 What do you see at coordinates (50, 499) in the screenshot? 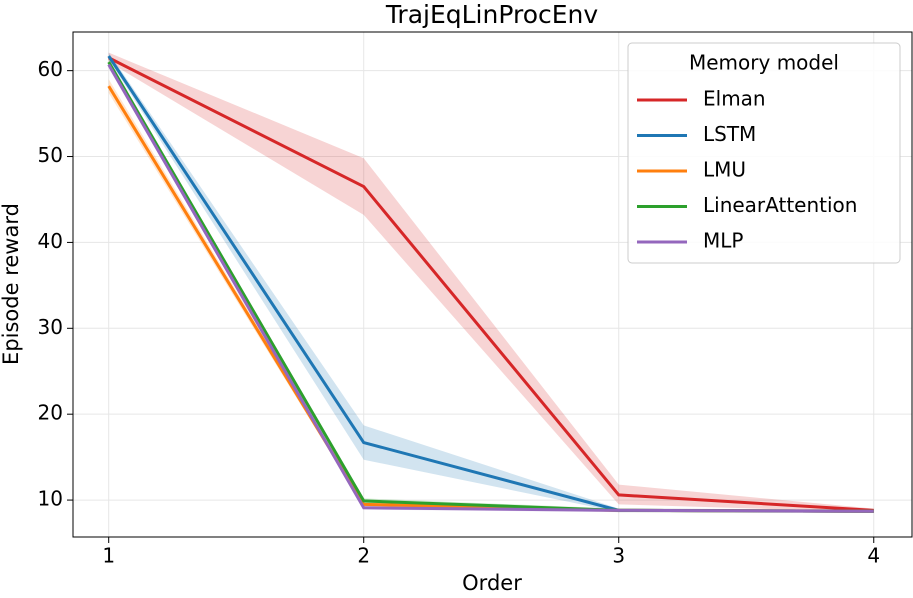
I see `y-tick-label: 10` at bounding box center [50, 499].